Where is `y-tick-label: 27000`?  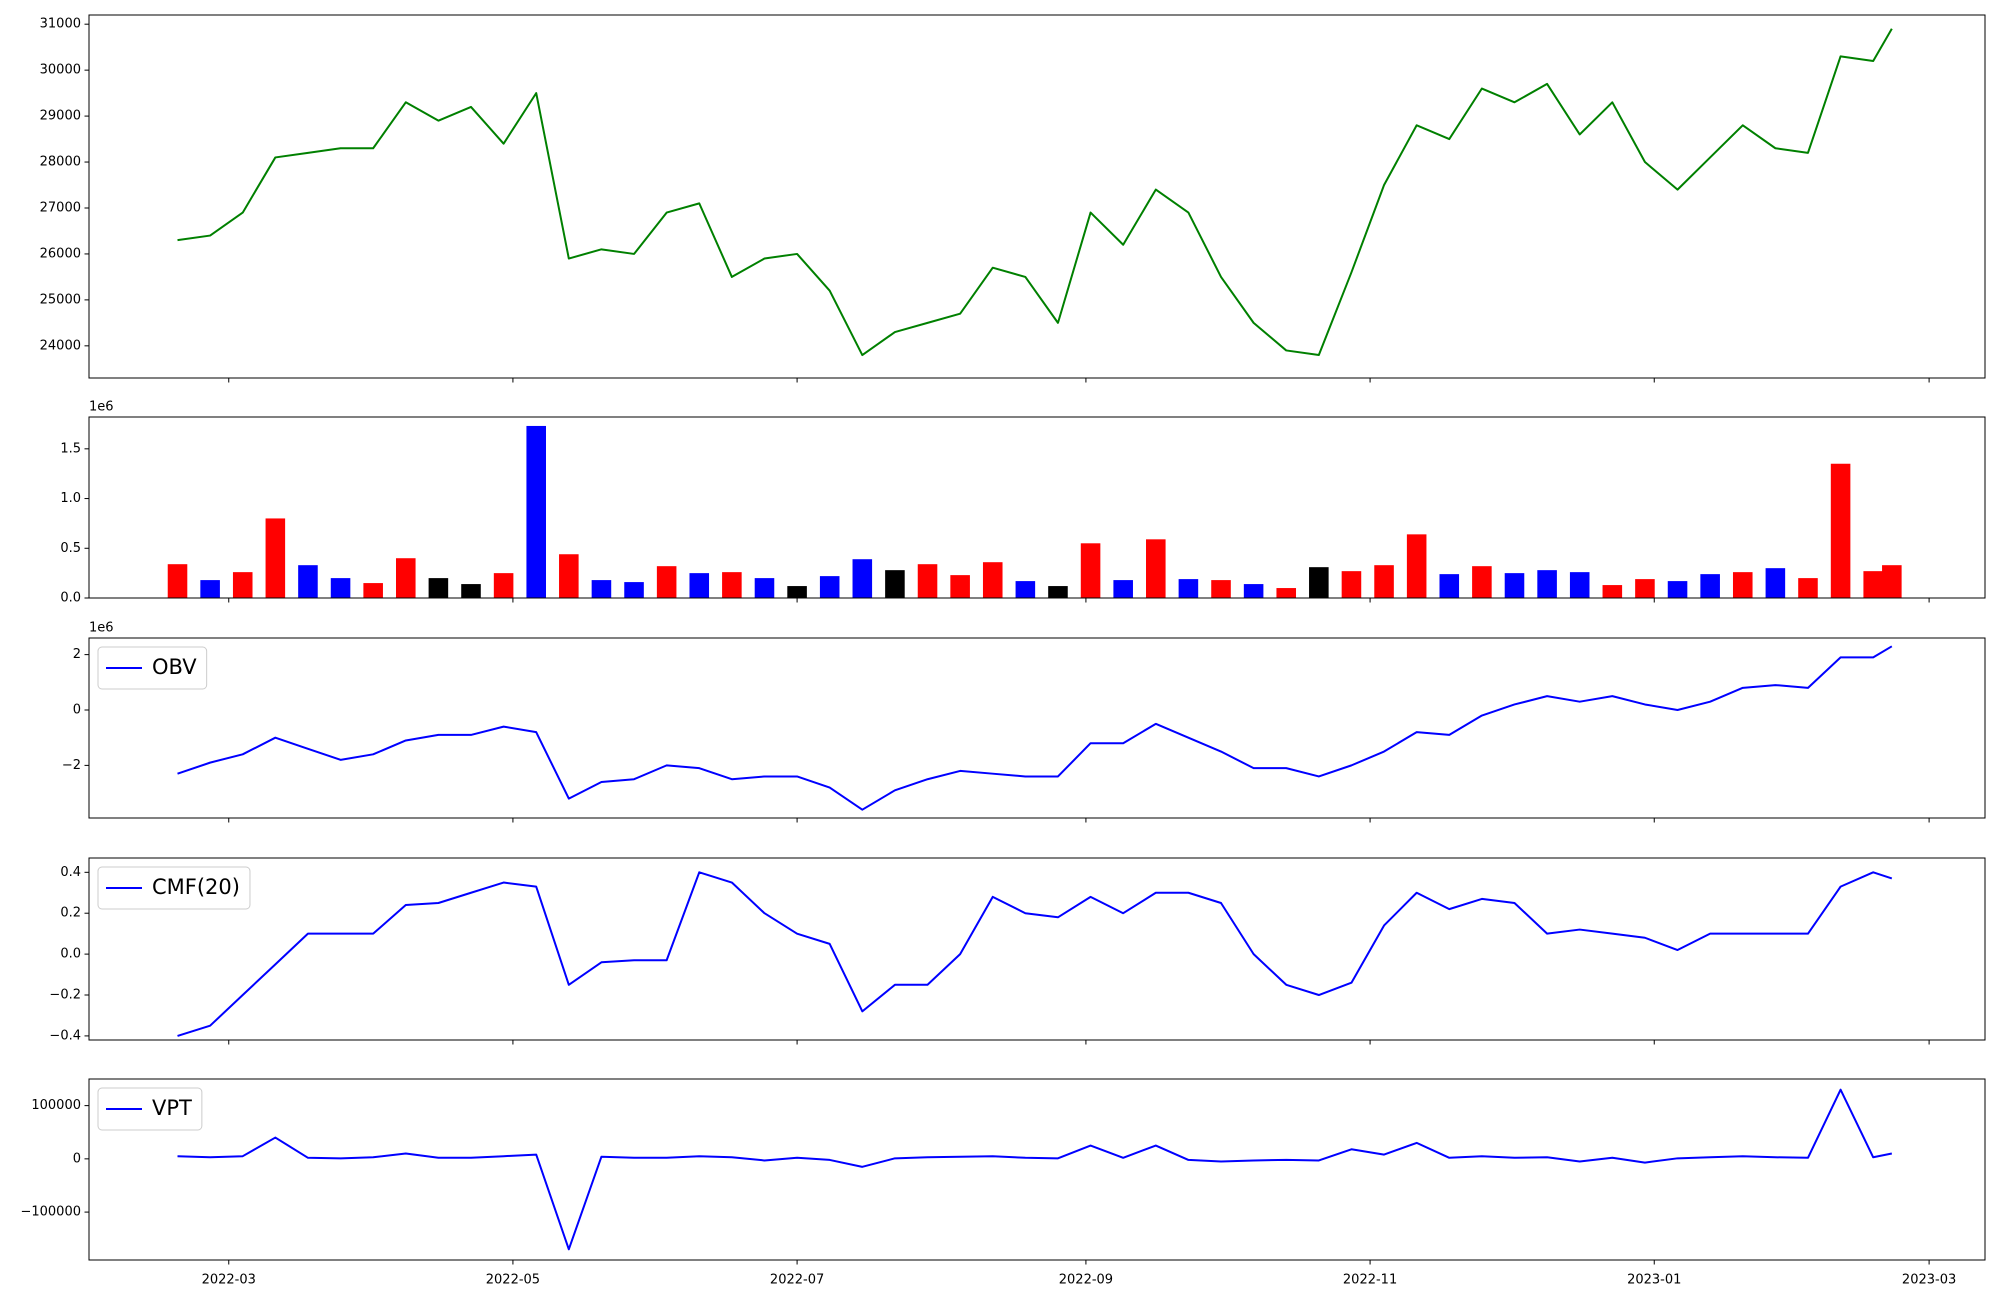 y-tick-label: 27000 is located at coordinates (60, 207).